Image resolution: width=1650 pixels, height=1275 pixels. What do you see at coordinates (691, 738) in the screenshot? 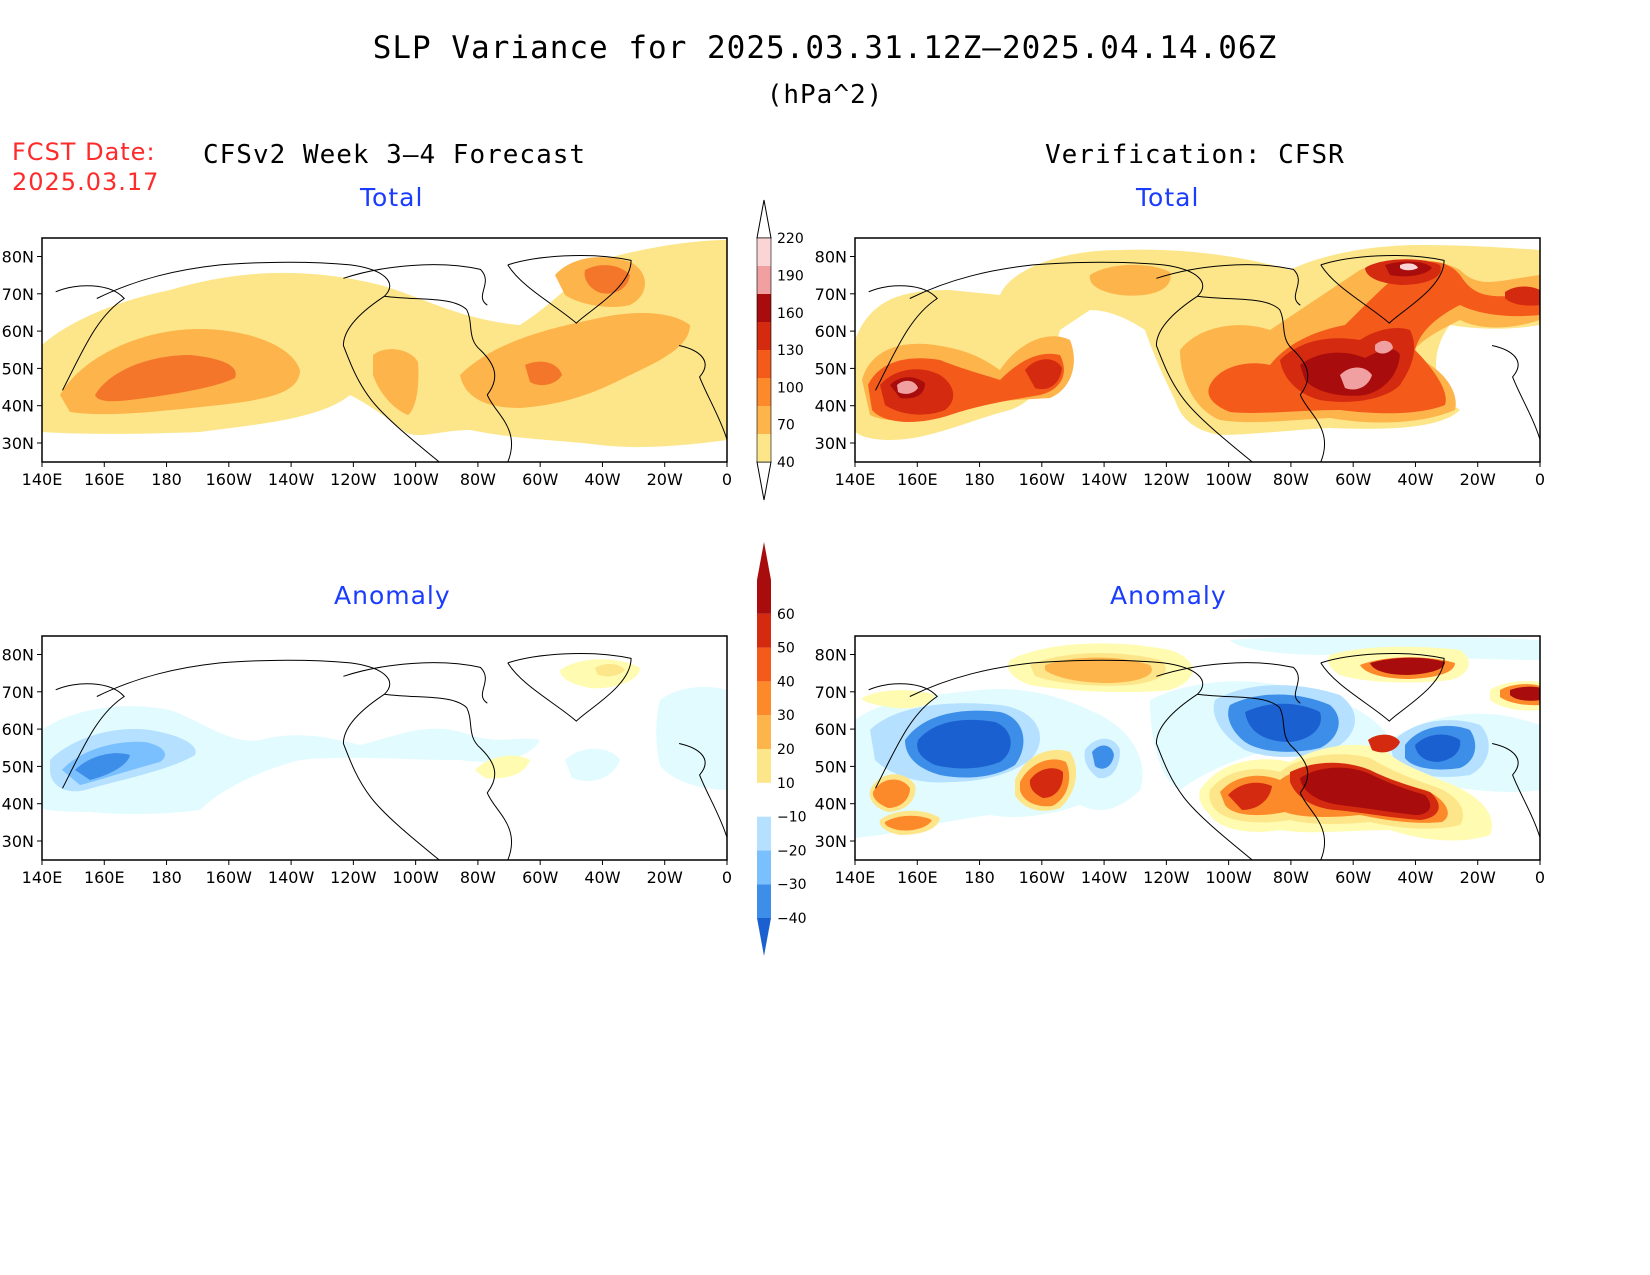
I see `contour-neg10b` at bounding box center [691, 738].